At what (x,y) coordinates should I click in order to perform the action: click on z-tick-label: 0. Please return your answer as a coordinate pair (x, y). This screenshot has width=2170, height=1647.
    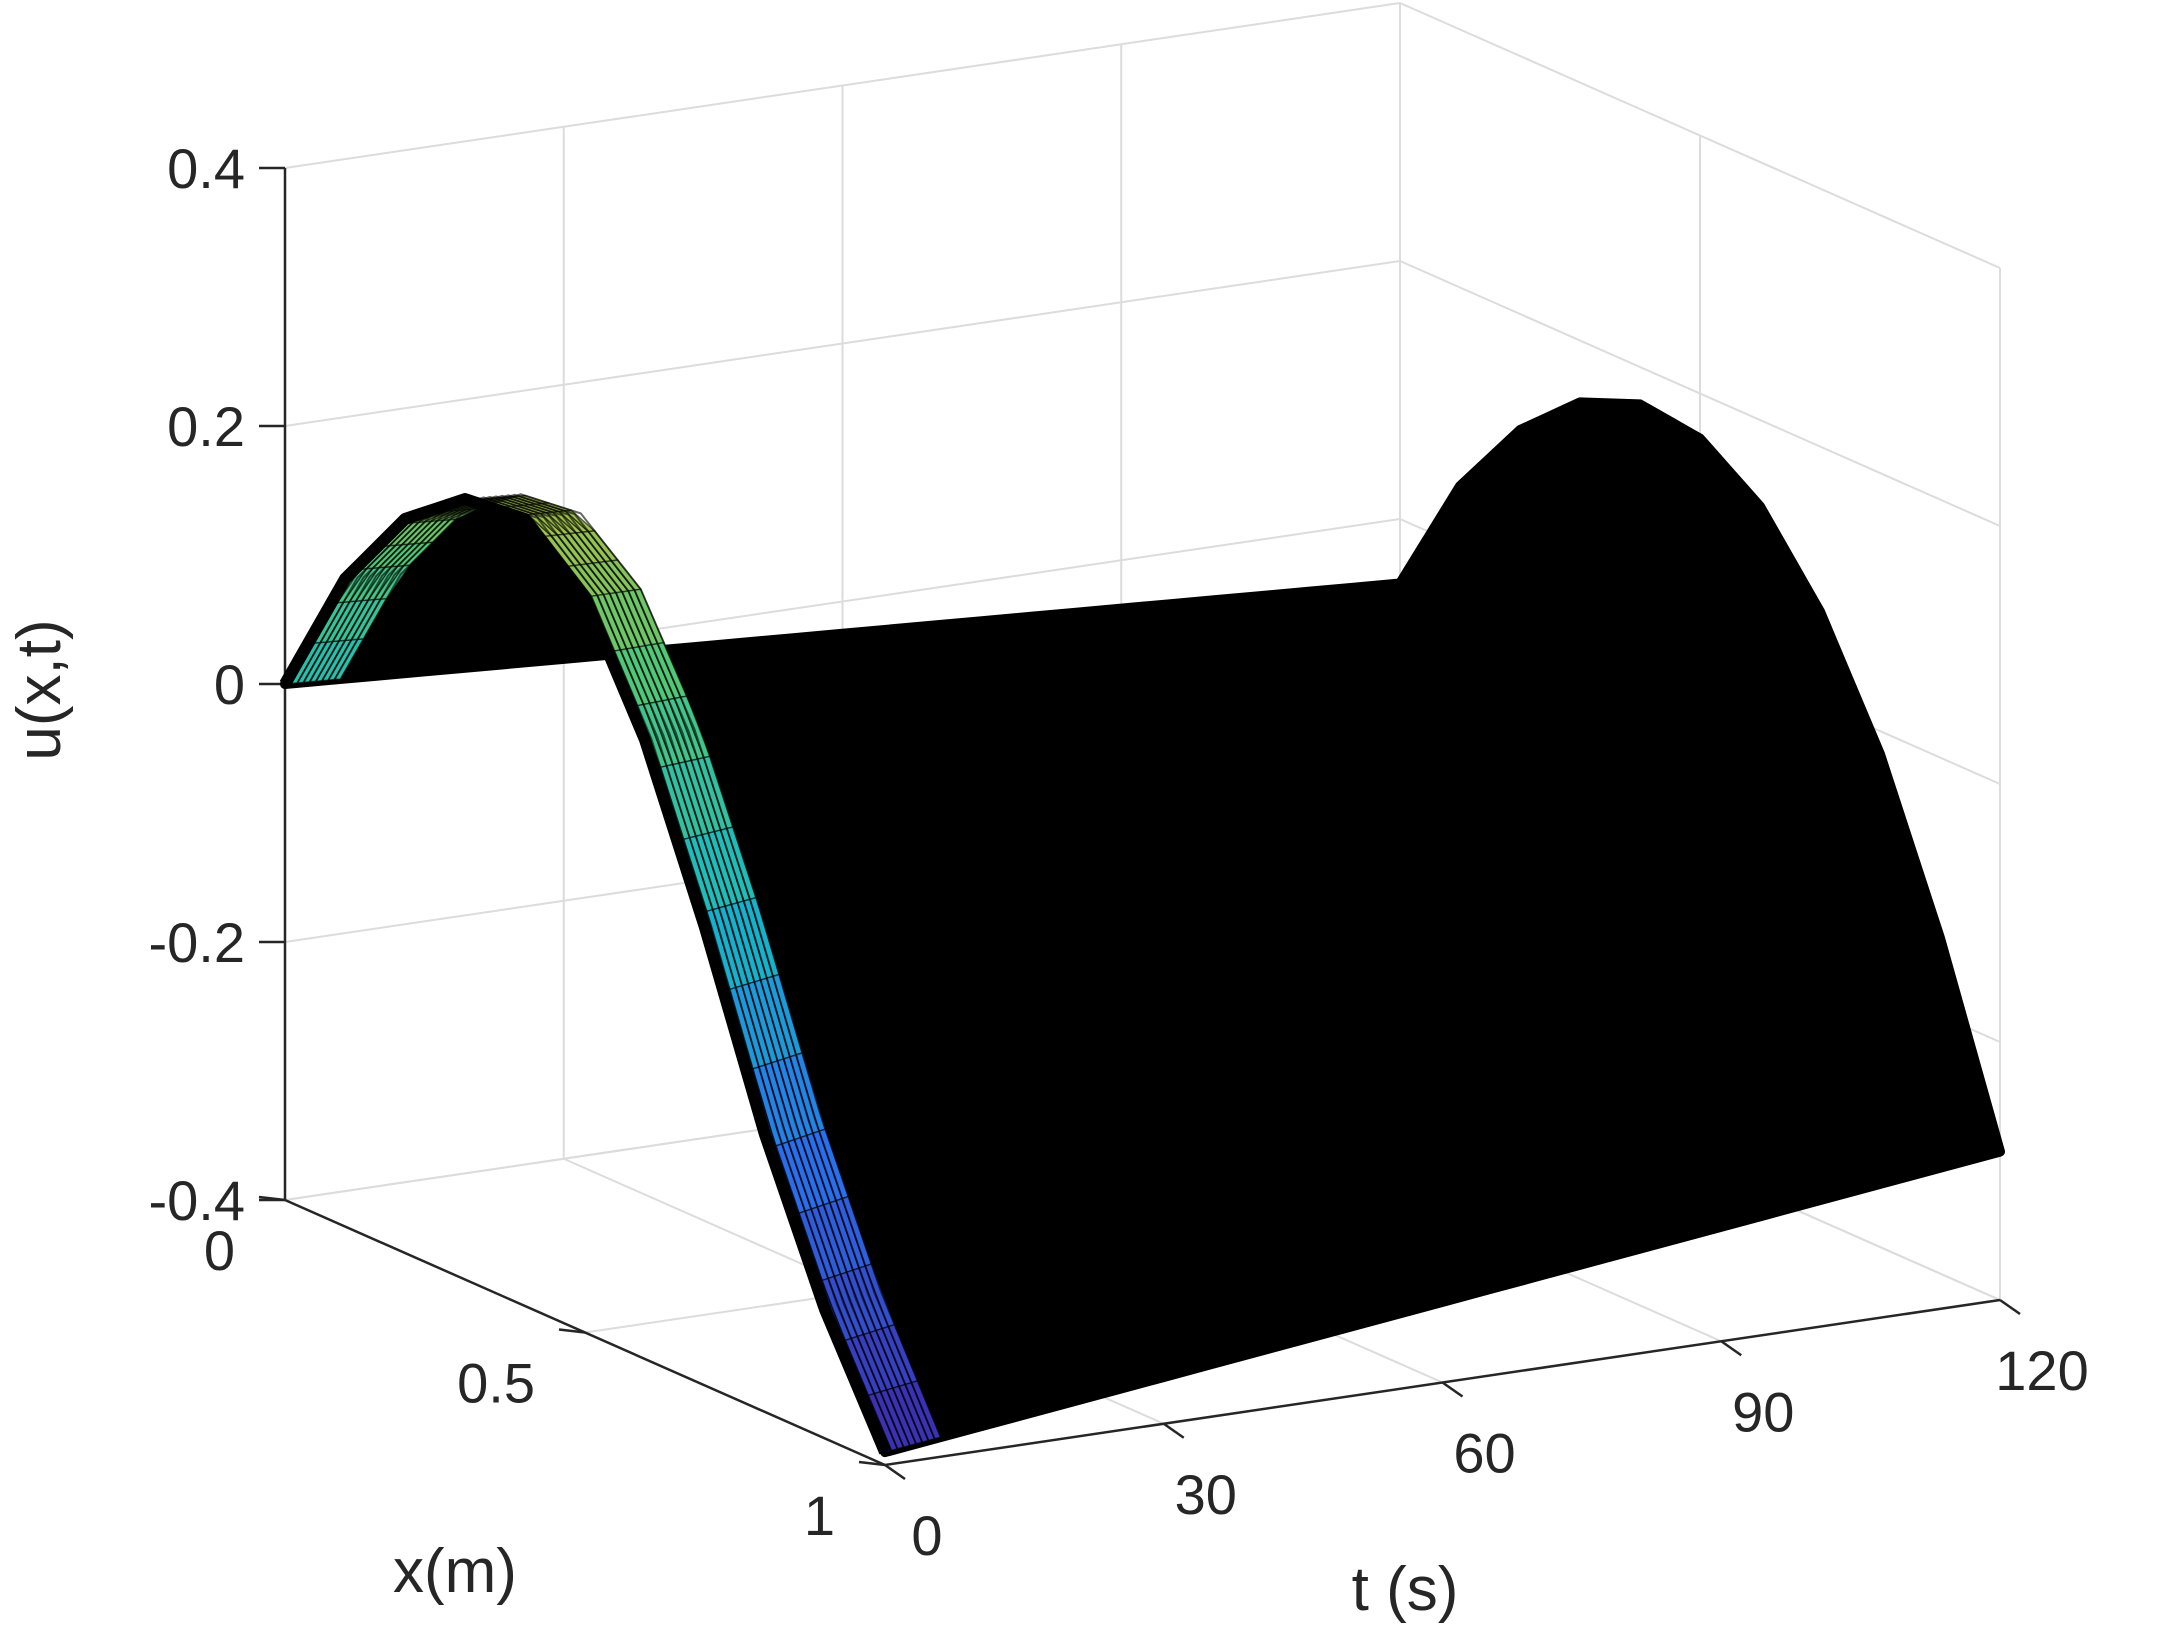
    Looking at the image, I should click on (229, 684).